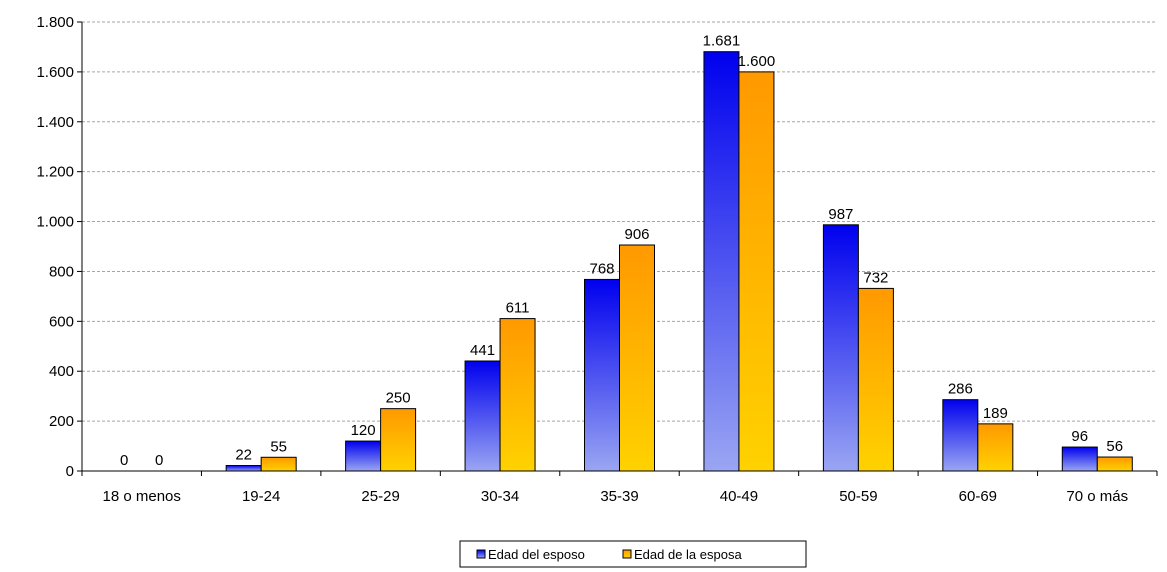 The height and width of the screenshot is (572, 1167). I want to click on y-tick-label: 1.200, so click(55, 172).